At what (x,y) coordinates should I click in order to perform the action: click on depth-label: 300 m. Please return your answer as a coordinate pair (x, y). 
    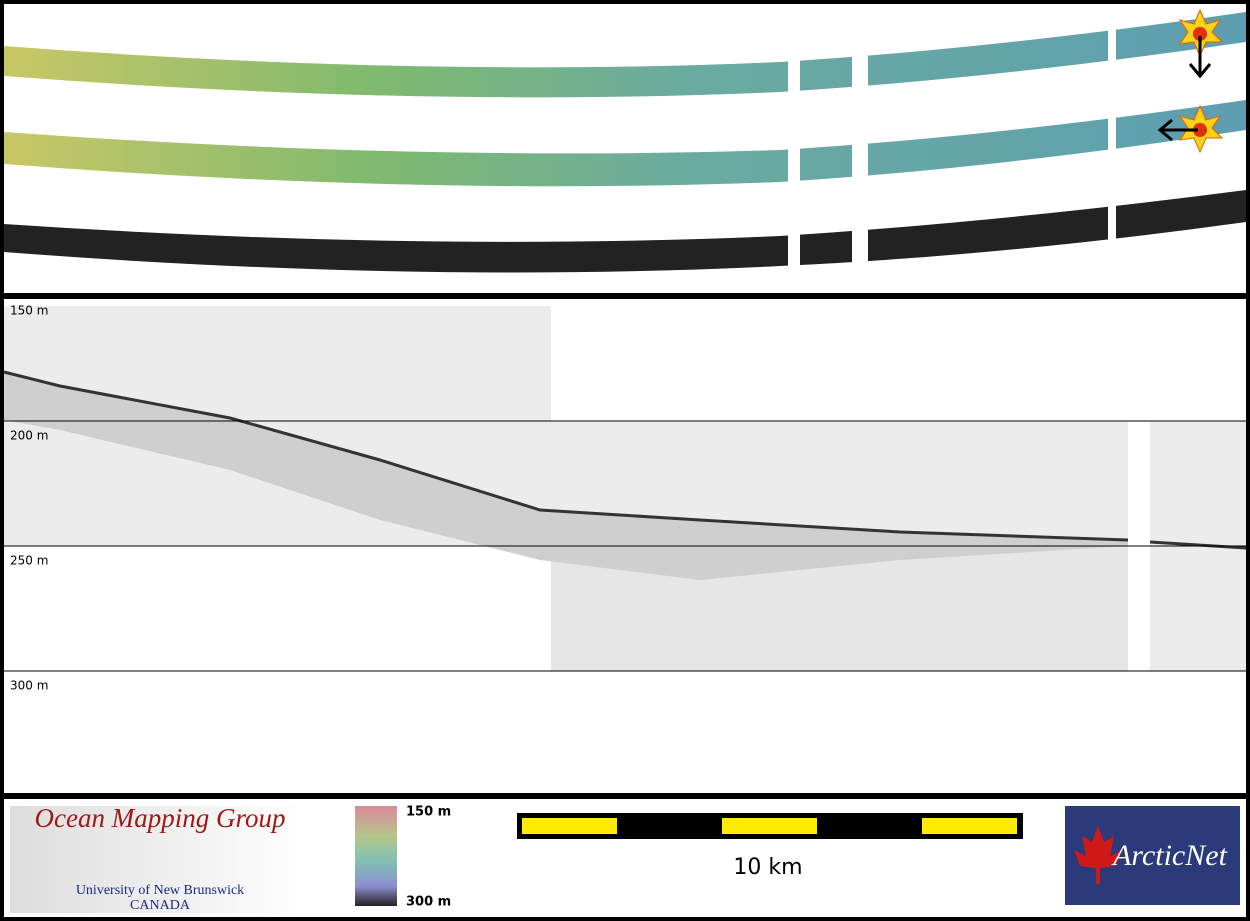
    Looking at the image, I should click on (29, 686).